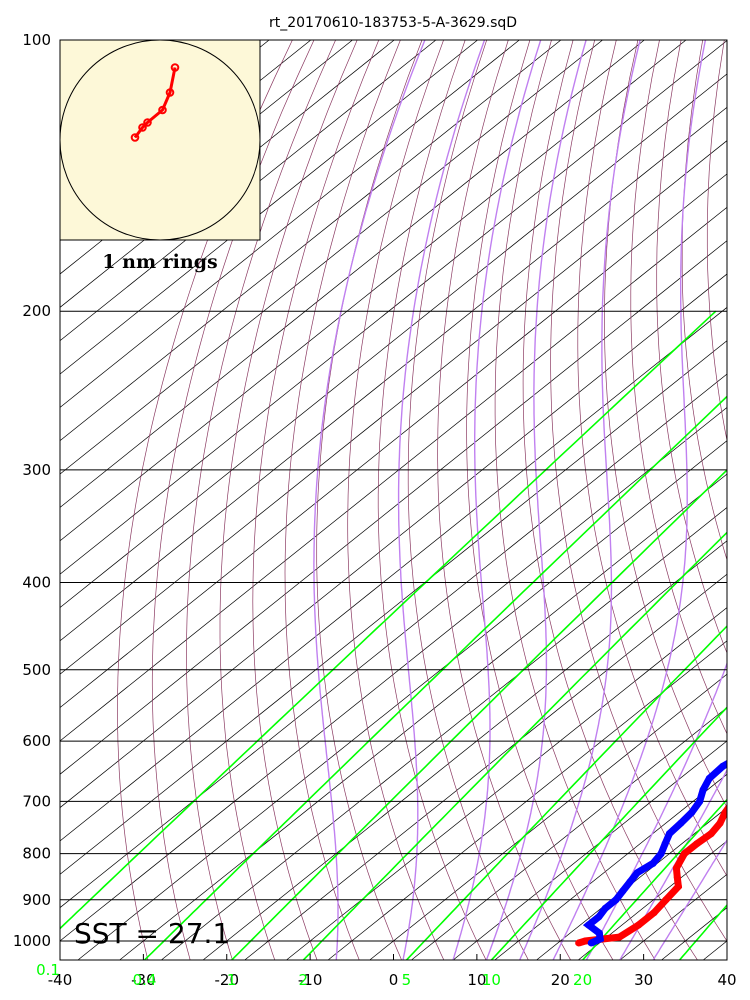 This screenshot has width=750, height=1000. I want to click on temperature-tick-label: 20, so click(560, 980).